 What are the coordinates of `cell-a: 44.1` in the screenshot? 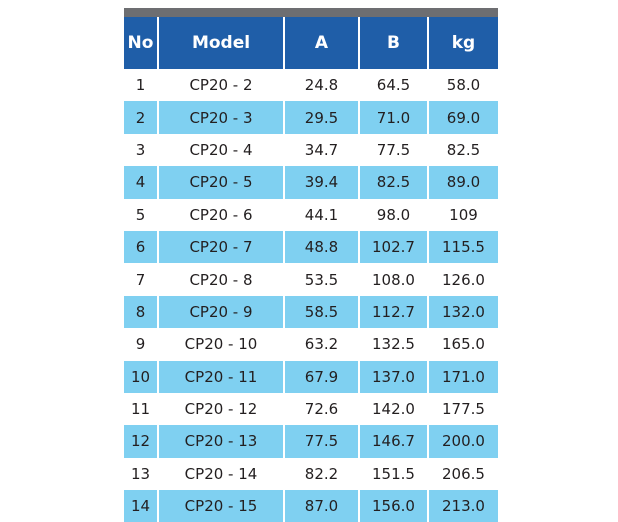 It's located at (322, 214).